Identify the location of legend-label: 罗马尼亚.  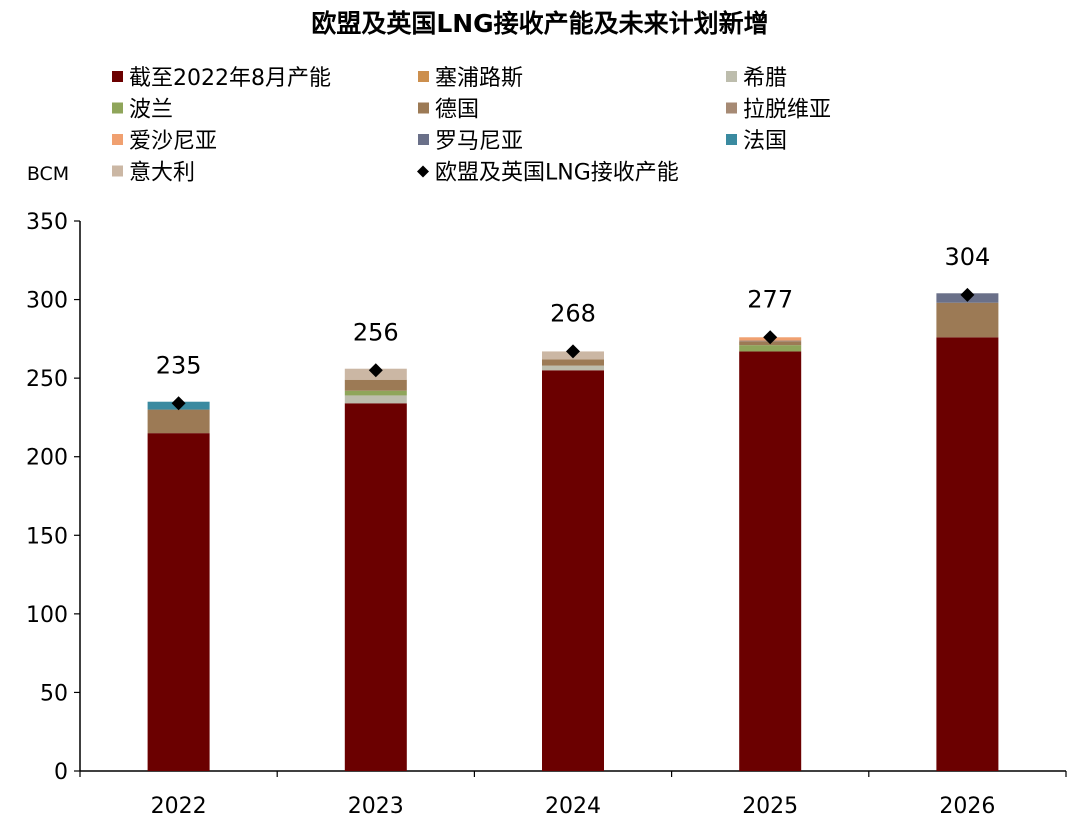
(479, 141).